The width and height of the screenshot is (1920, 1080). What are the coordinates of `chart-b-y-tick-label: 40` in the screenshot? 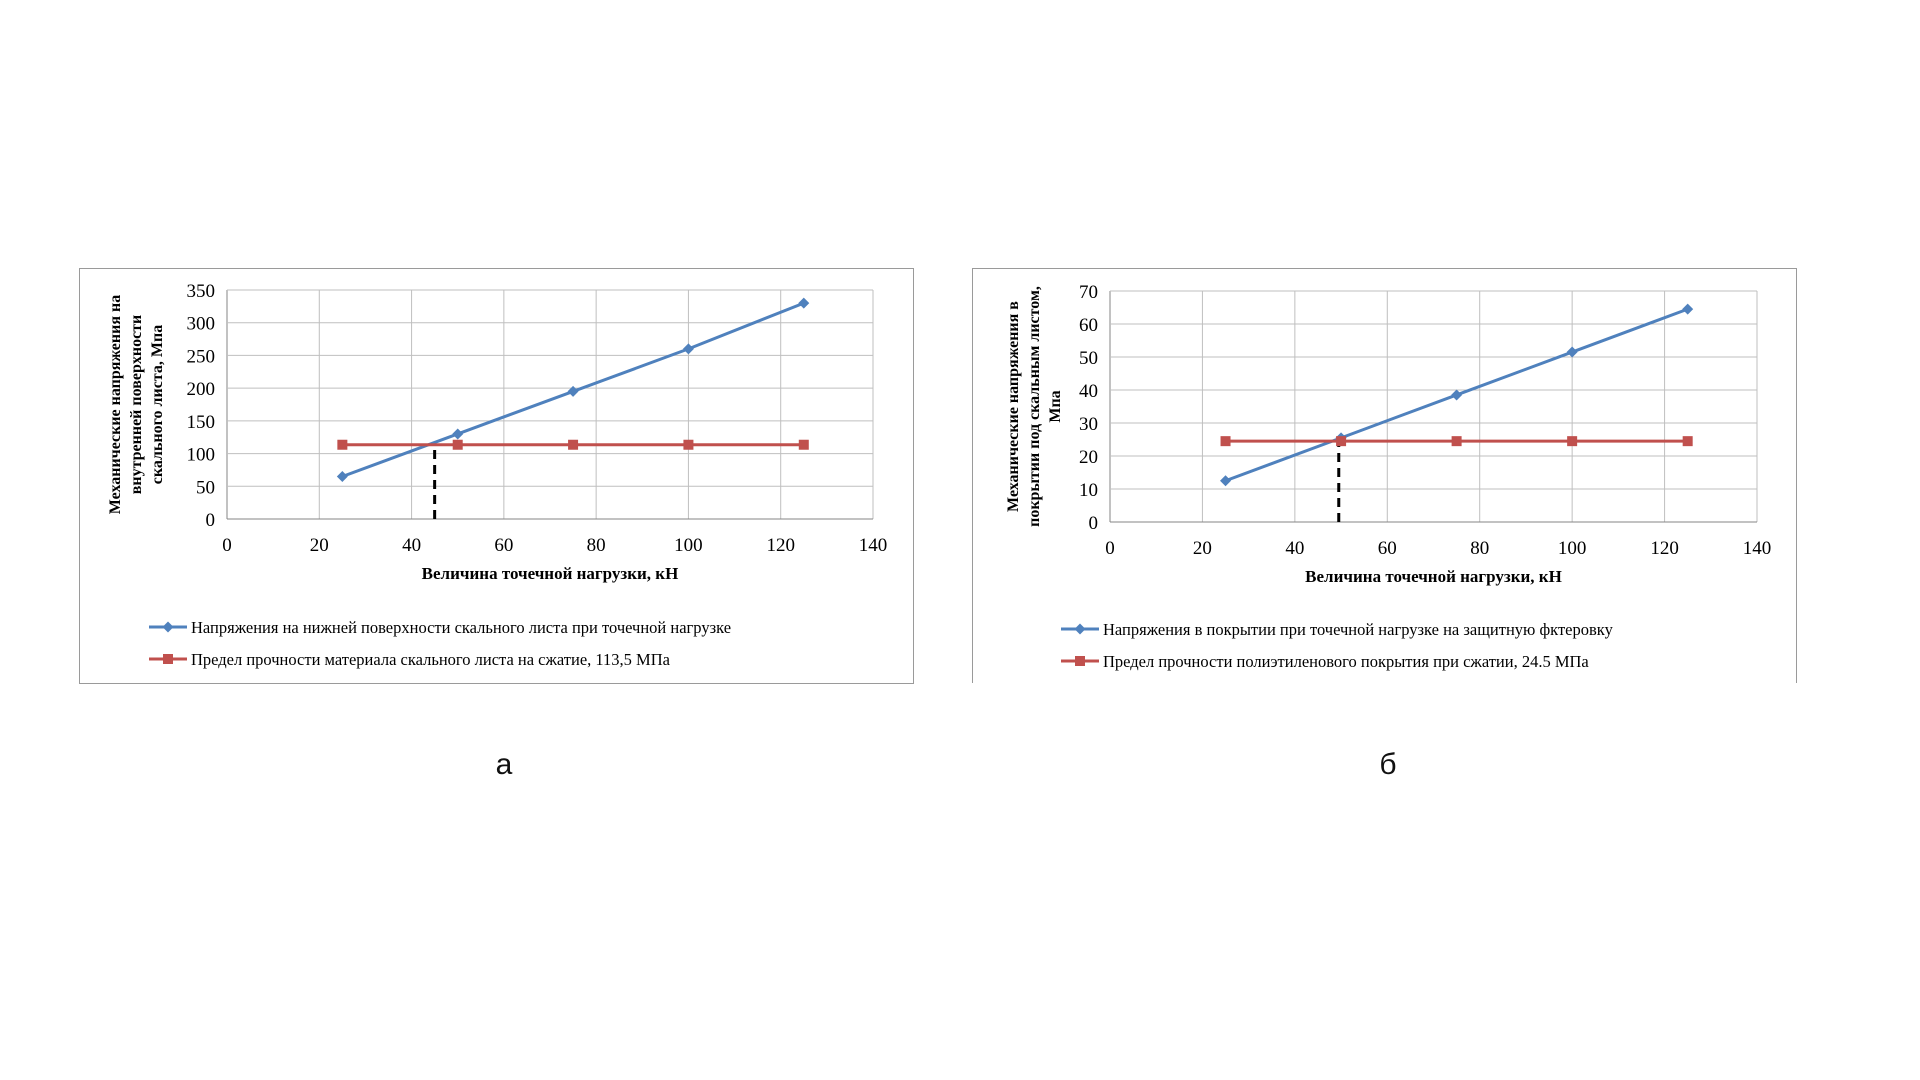 It's located at (1088, 391).